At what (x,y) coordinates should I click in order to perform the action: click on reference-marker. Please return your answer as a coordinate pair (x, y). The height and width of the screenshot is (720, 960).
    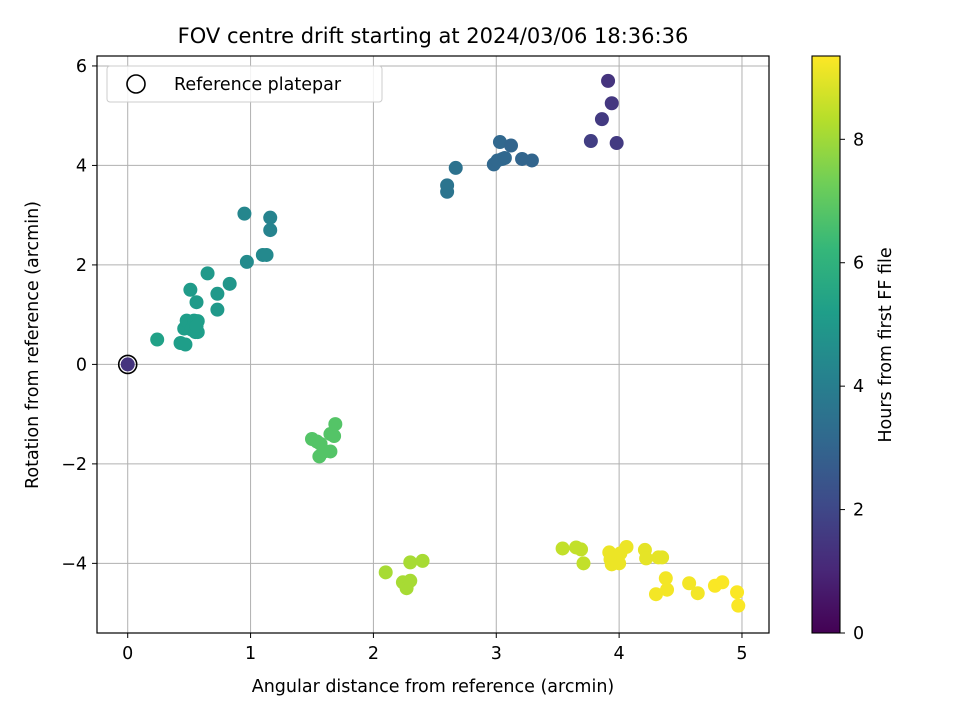
    Looking at the image, I should click on (127, 364).